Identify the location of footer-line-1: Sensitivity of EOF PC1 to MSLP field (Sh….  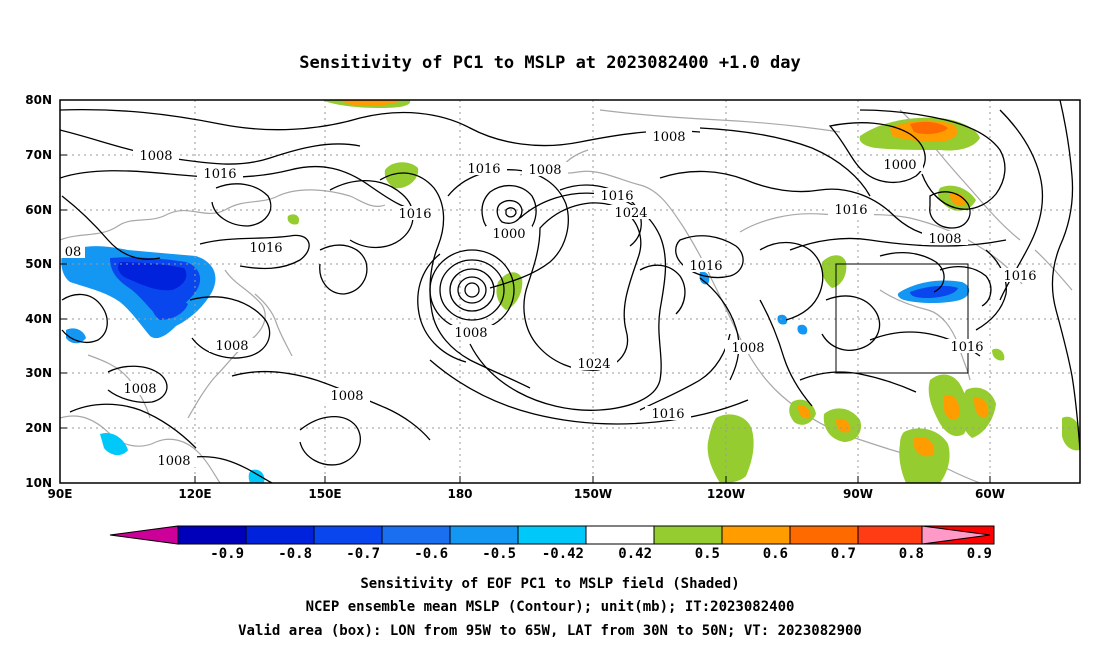
(549, 584).